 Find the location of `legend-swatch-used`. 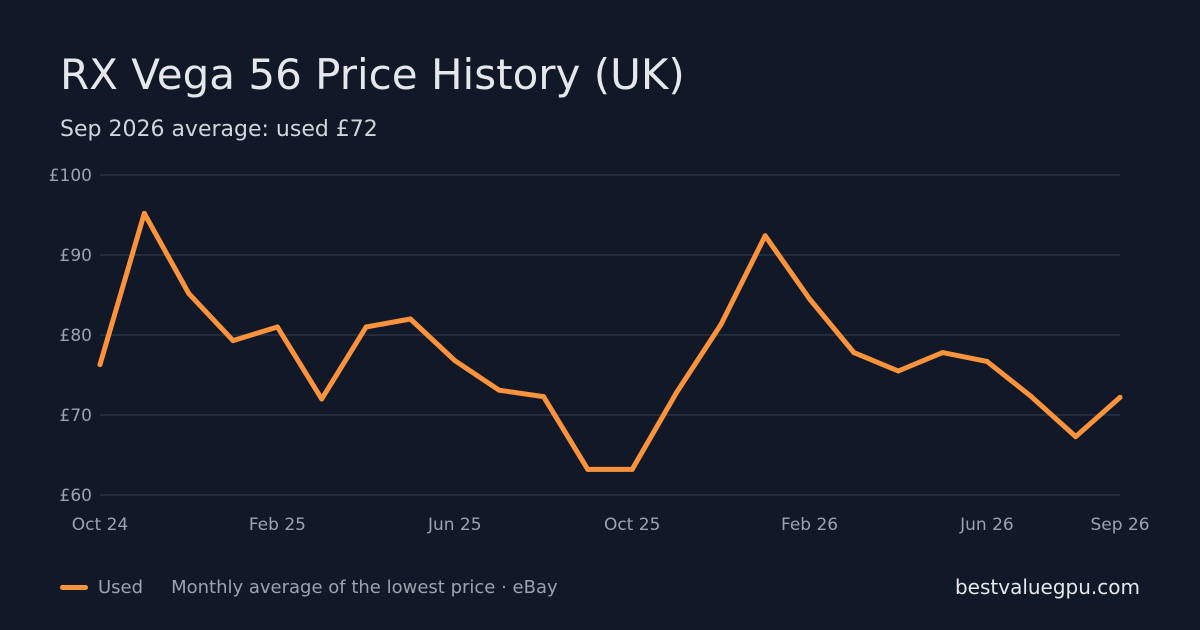

legend-swatch-used is located at coordinates (74, 587).